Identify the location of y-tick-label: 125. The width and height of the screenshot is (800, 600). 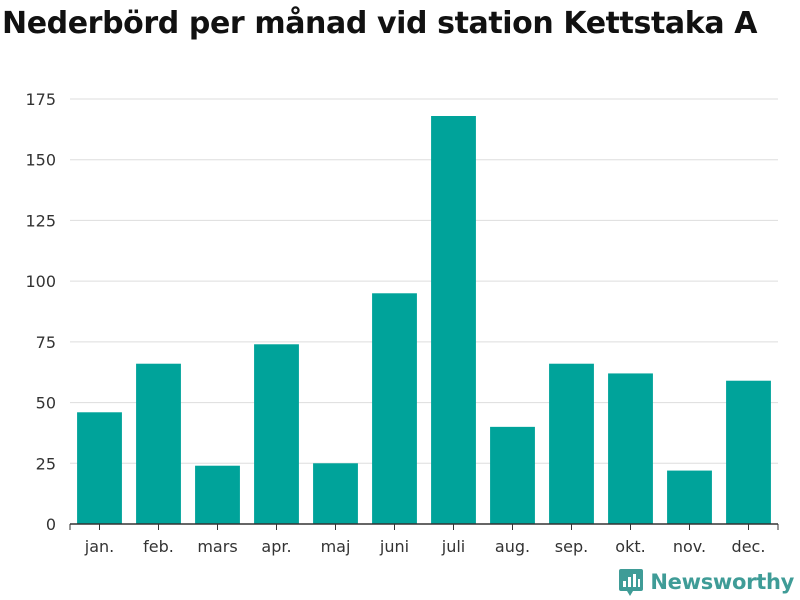
(40, 220).